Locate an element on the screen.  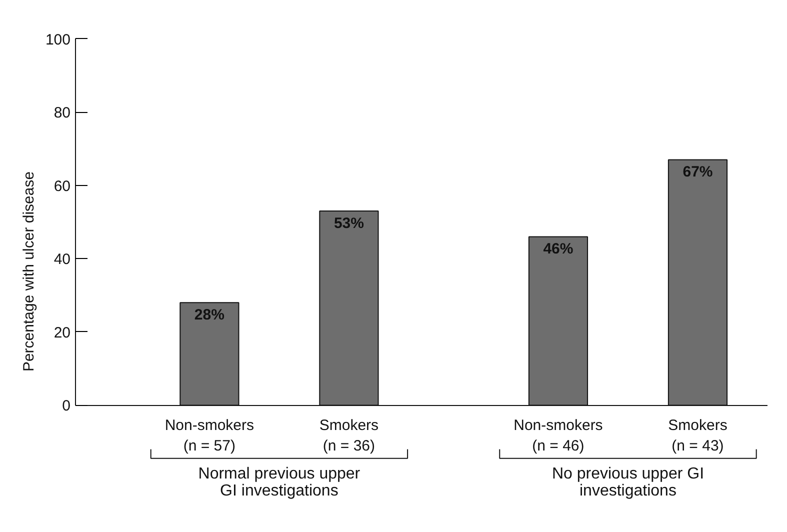
x-tick-label: Non-smokers (n = 57) is located at coordinates (209, 436).